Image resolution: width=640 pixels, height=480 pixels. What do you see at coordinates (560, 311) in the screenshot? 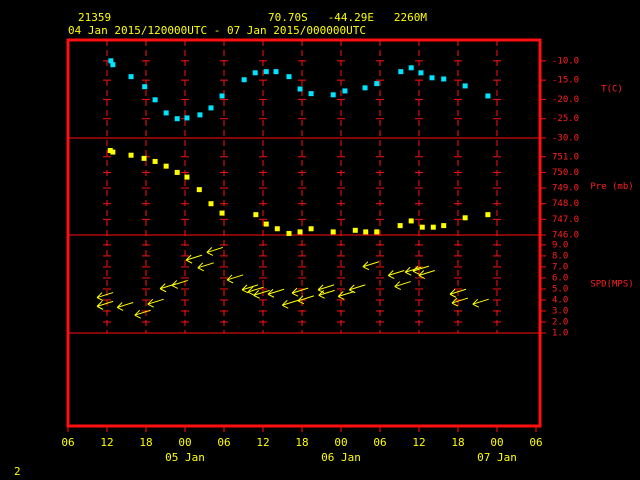
I see `y-tick-label: 3.0` at bounding box center [560, 311].